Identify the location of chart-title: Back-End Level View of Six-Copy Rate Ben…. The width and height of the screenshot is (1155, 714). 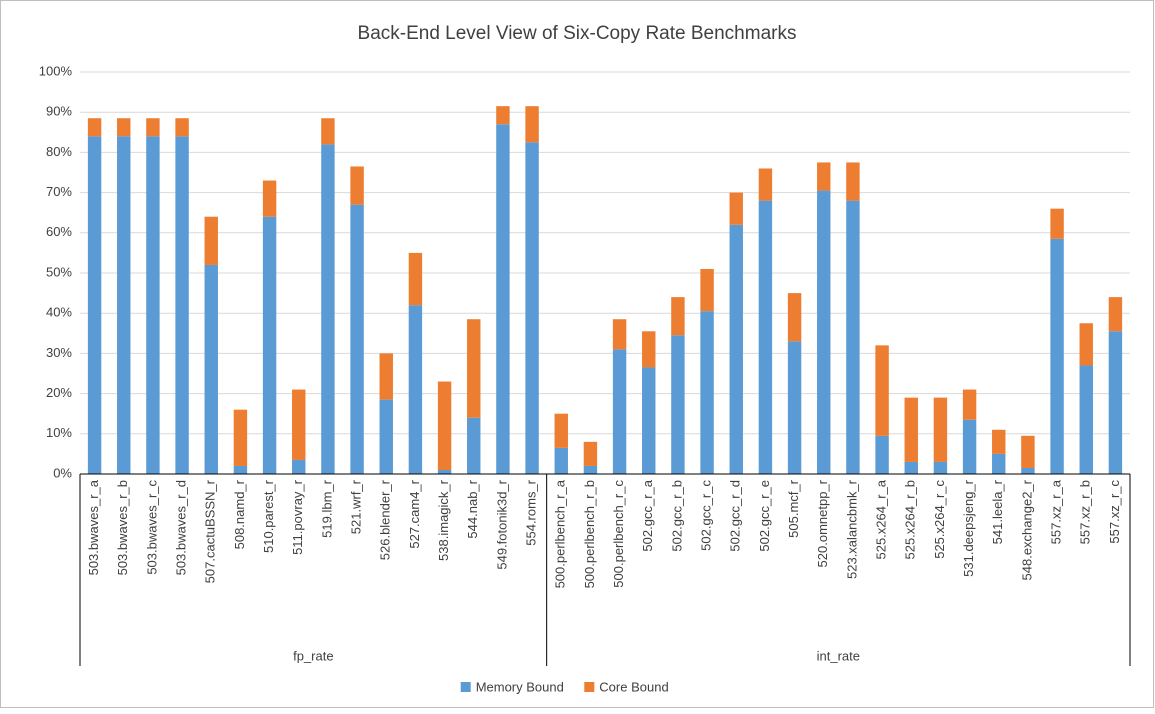
(577, 33).